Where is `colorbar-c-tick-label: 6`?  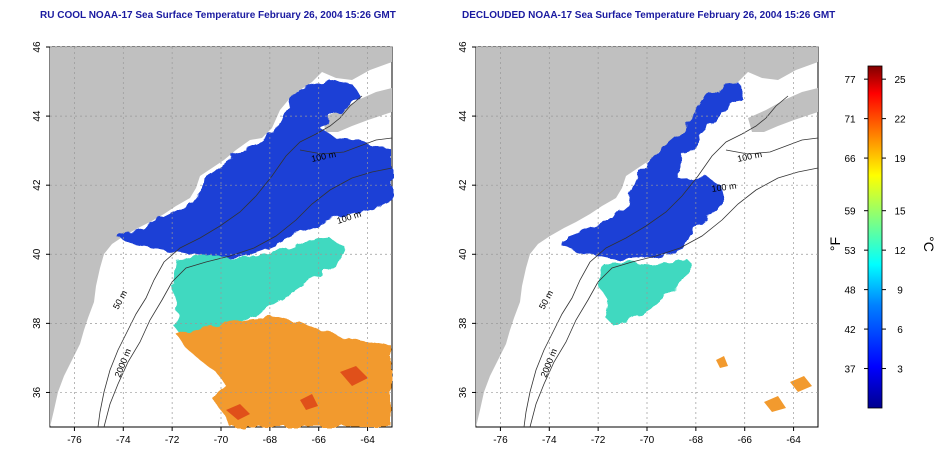
colorbar-c-tick-label: 6 is located at coordinates (900, 330).